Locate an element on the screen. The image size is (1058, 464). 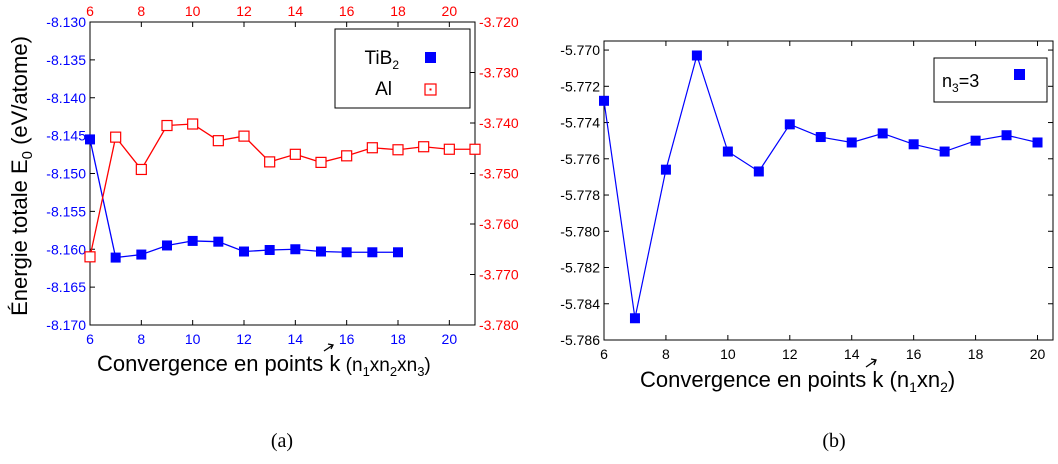
panel-a-xlabel: Convergence en points k (n1xn2xn3) is located at coordinates (264, 365).